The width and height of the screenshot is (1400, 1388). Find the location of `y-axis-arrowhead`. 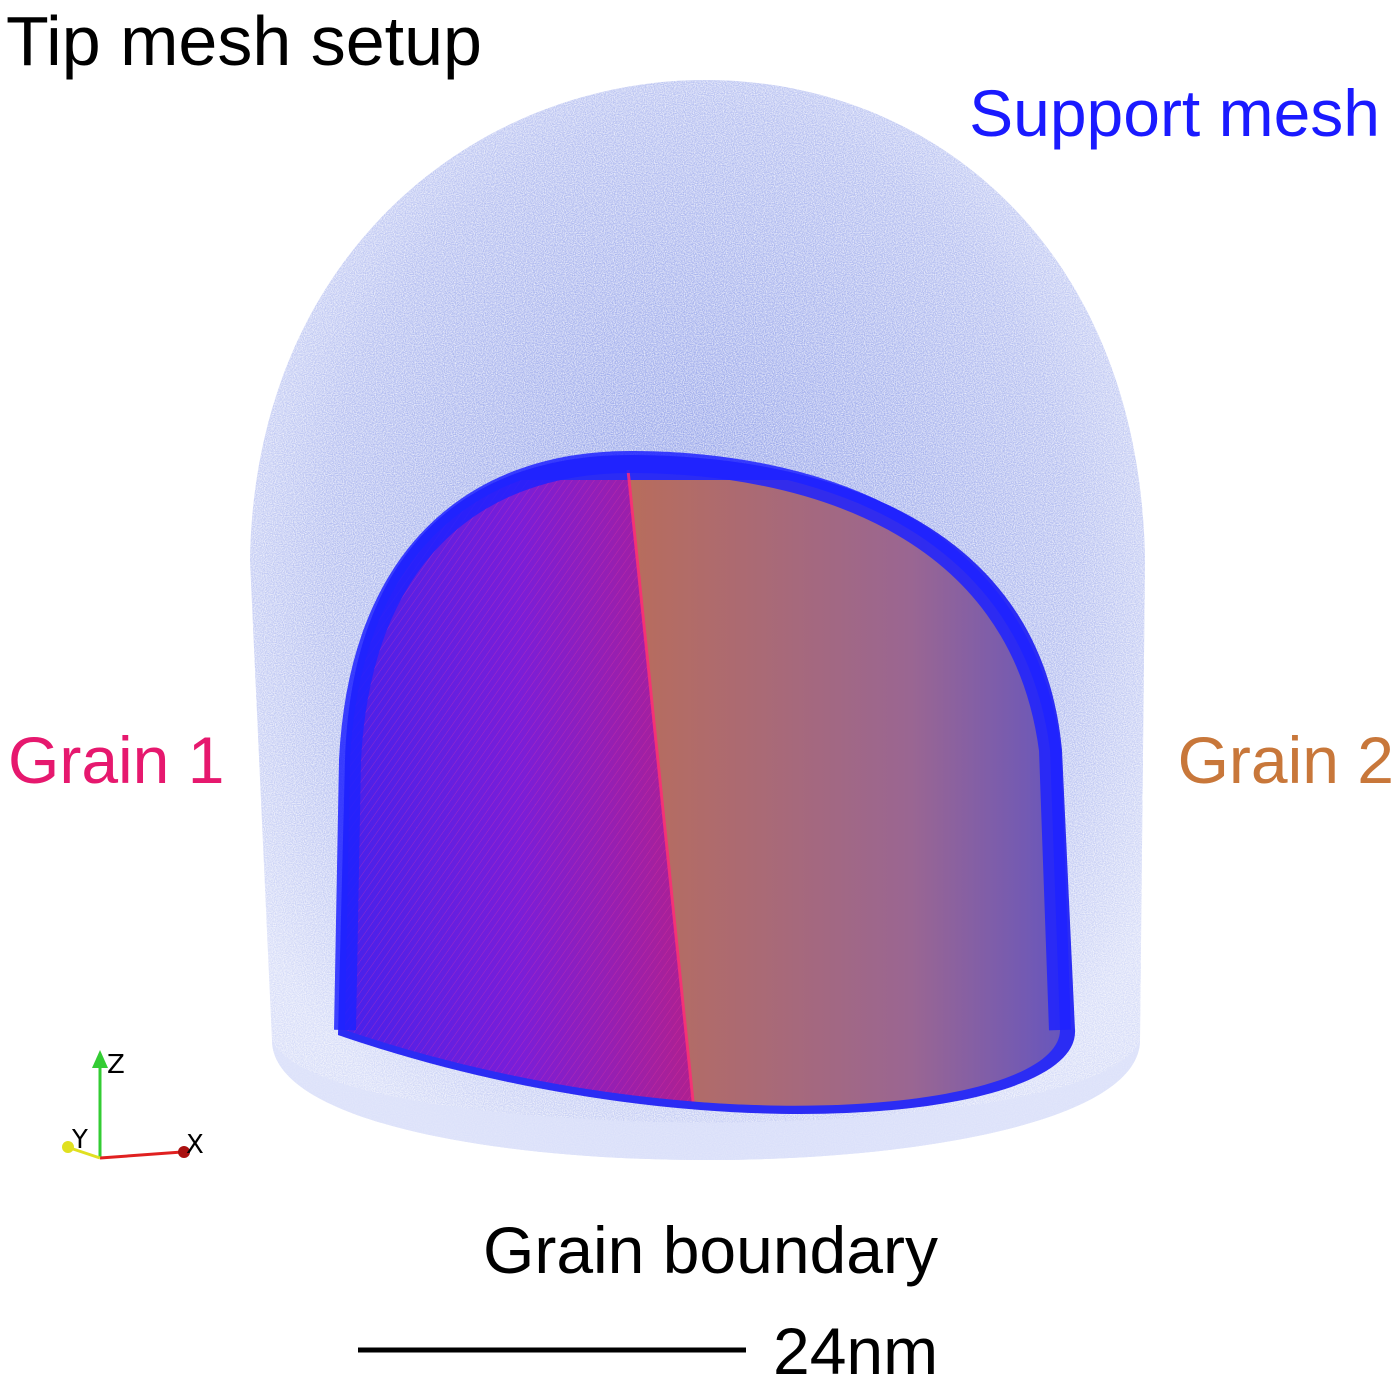

y-axis-arrowhead is located at coordinates (68, 1147).